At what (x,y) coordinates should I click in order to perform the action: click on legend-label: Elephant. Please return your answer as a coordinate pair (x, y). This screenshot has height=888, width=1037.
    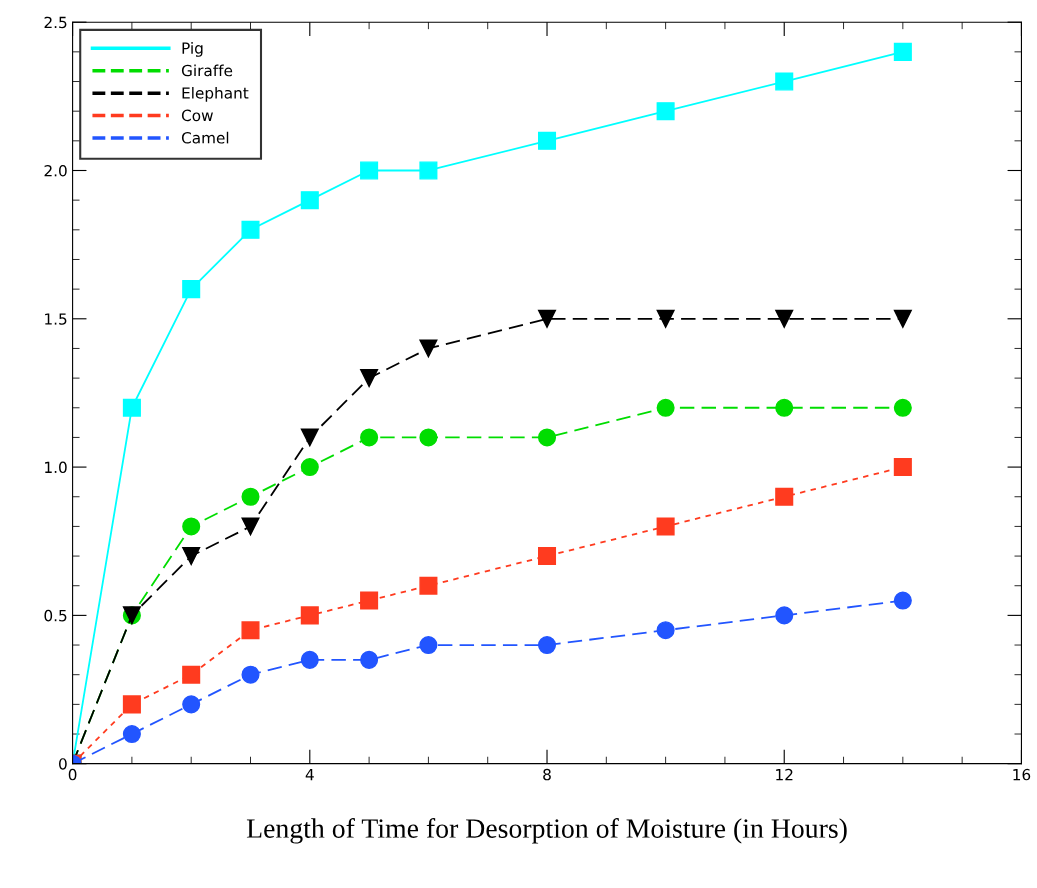
    Looking at the image, I should click on (215, 94).